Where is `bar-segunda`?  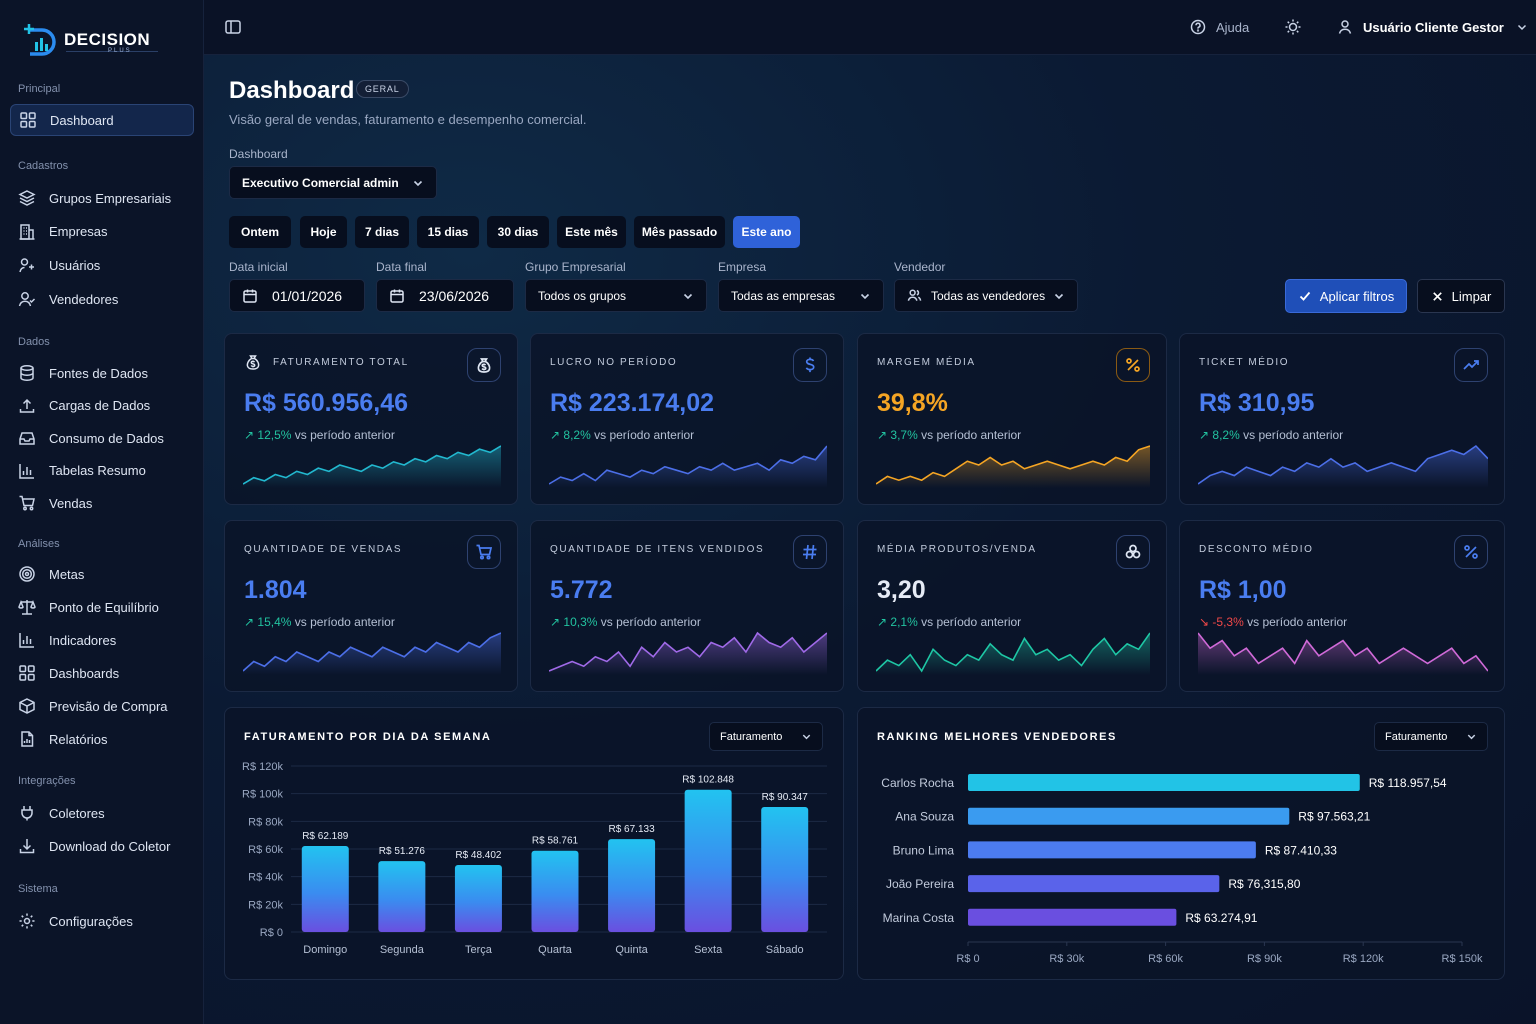 bar-segunda is located at coordinates (402, 896).